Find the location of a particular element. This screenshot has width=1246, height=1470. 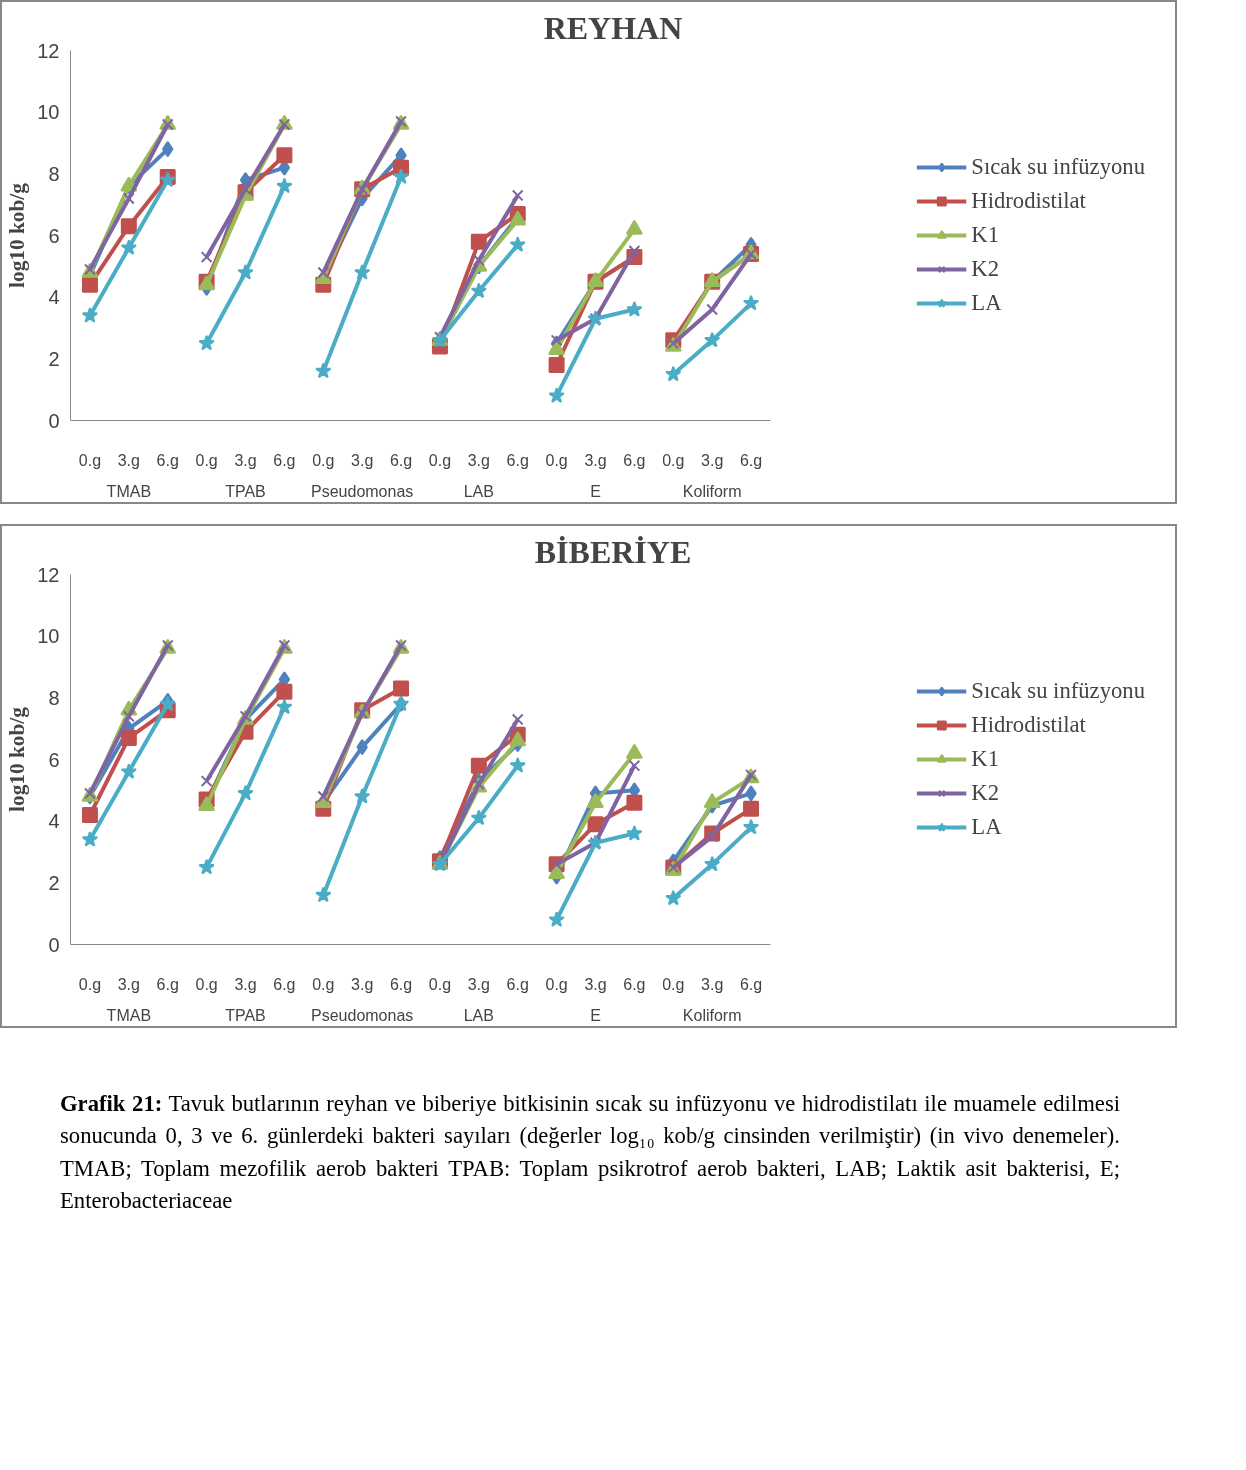

chart-title: BİBERİYE is located at coordinates (613, 551).